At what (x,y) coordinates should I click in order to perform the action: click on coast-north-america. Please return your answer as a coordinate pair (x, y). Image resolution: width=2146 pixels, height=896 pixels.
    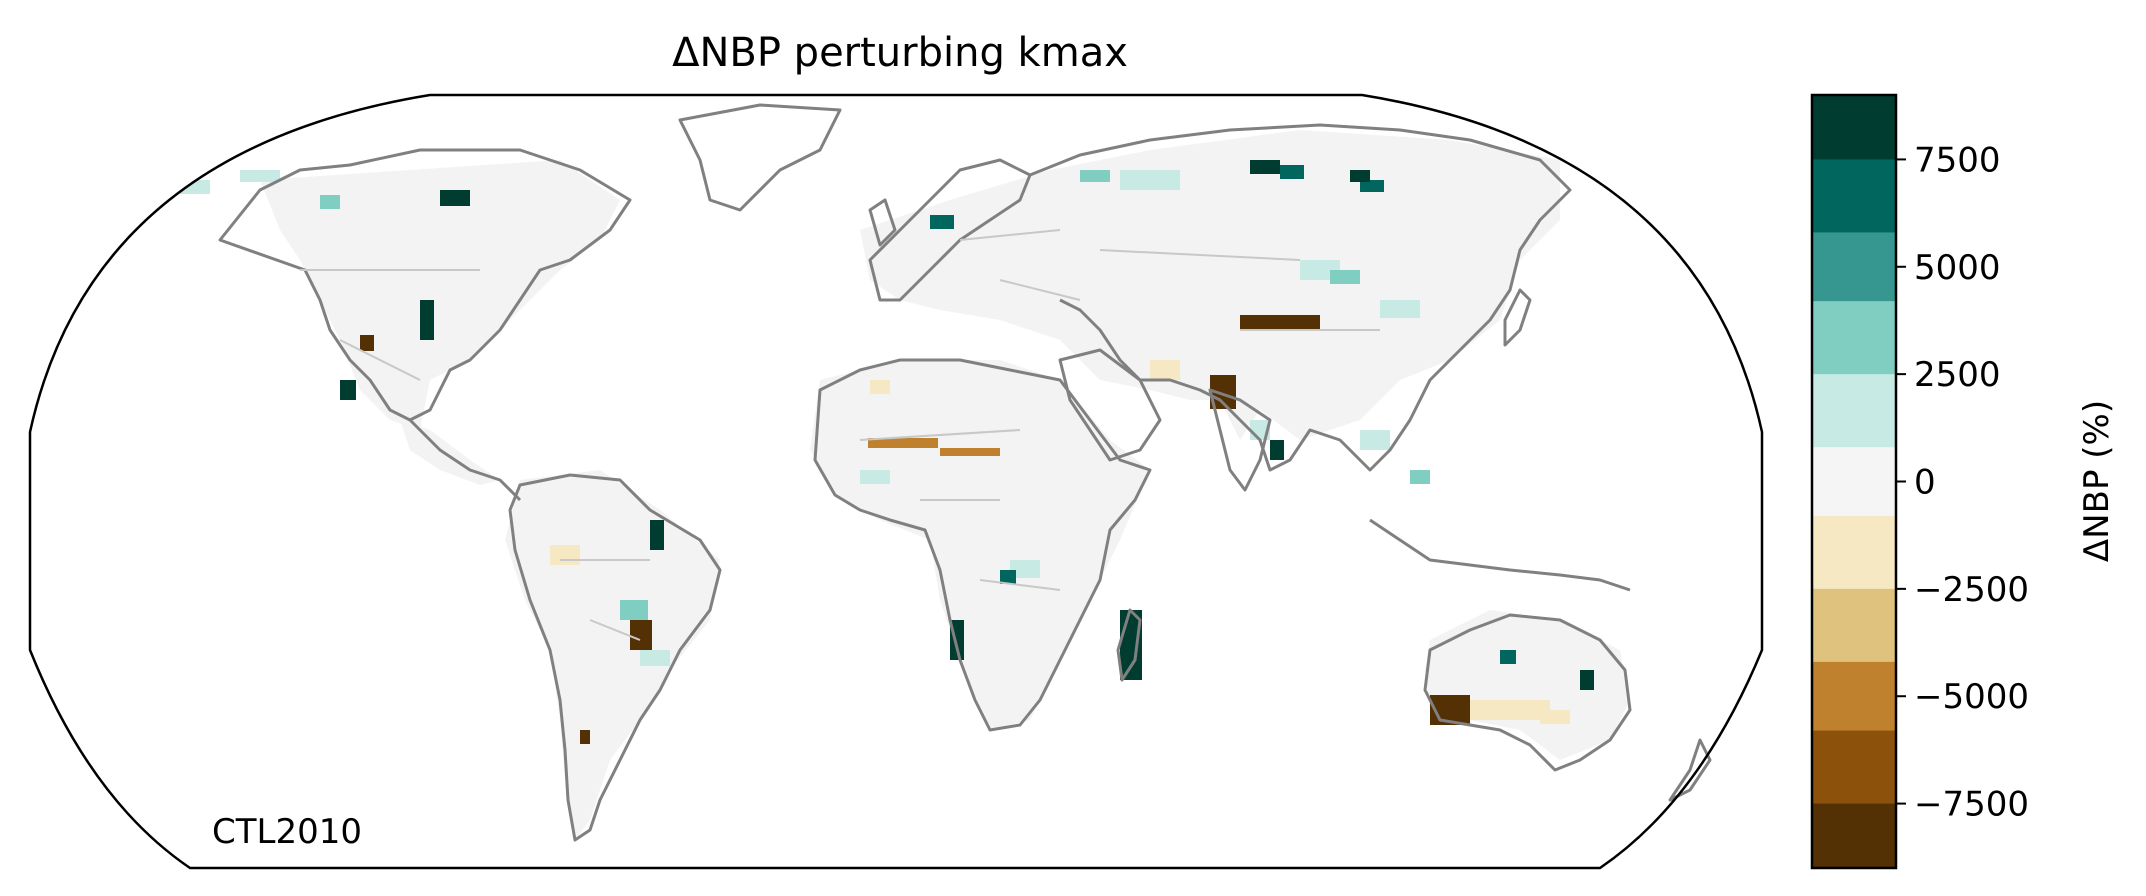
    Looking at the image, I should click on (425, 285).